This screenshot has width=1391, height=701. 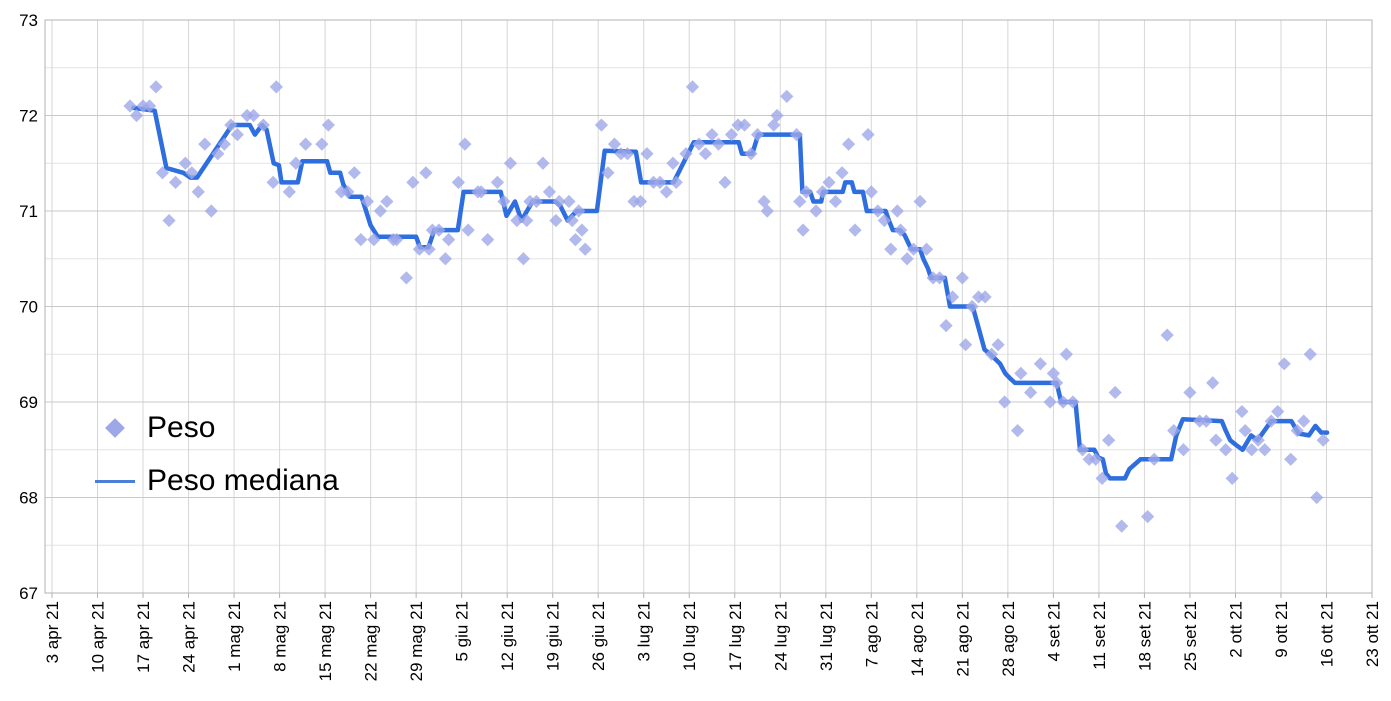 What do you see at coordinates (1372, 634) in the screenshot?
I see `svg-text: 23 ott 21` at bounding box center [1372, 634].